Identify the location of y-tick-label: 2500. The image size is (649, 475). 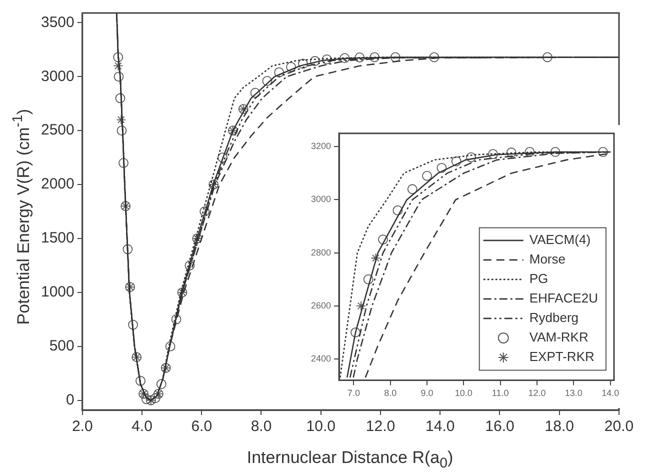
(57, 130).